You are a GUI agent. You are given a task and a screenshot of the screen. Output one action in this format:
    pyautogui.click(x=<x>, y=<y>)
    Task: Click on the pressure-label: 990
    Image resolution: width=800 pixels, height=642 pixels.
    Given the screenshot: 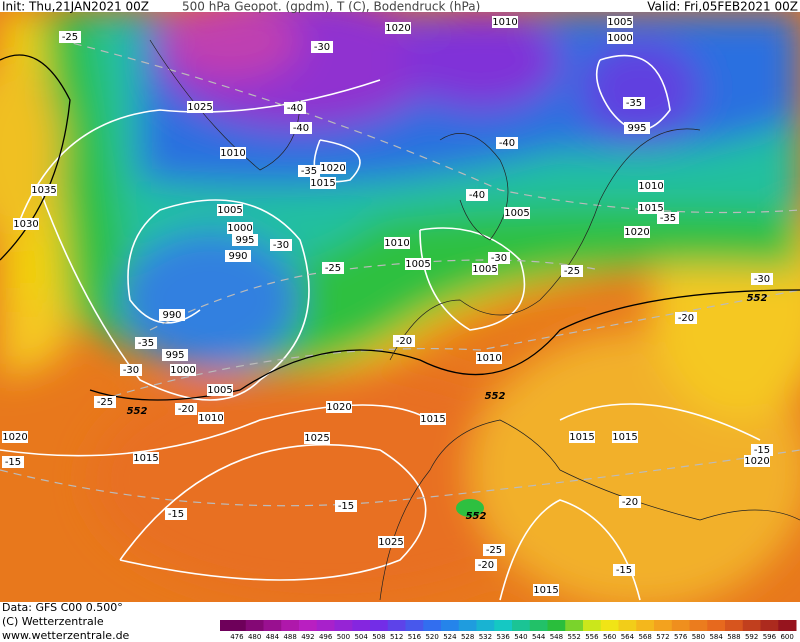 What is the action you would take?
    pyautogui.click(x=171, y=315)
    